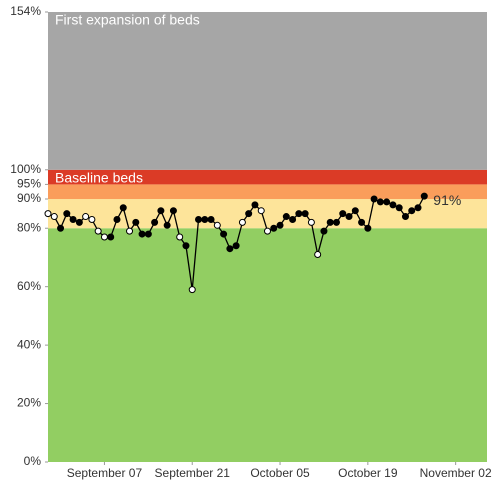 The image size is (495, 482). I want to click on y-tick-label: 20%, so click(29, 403).